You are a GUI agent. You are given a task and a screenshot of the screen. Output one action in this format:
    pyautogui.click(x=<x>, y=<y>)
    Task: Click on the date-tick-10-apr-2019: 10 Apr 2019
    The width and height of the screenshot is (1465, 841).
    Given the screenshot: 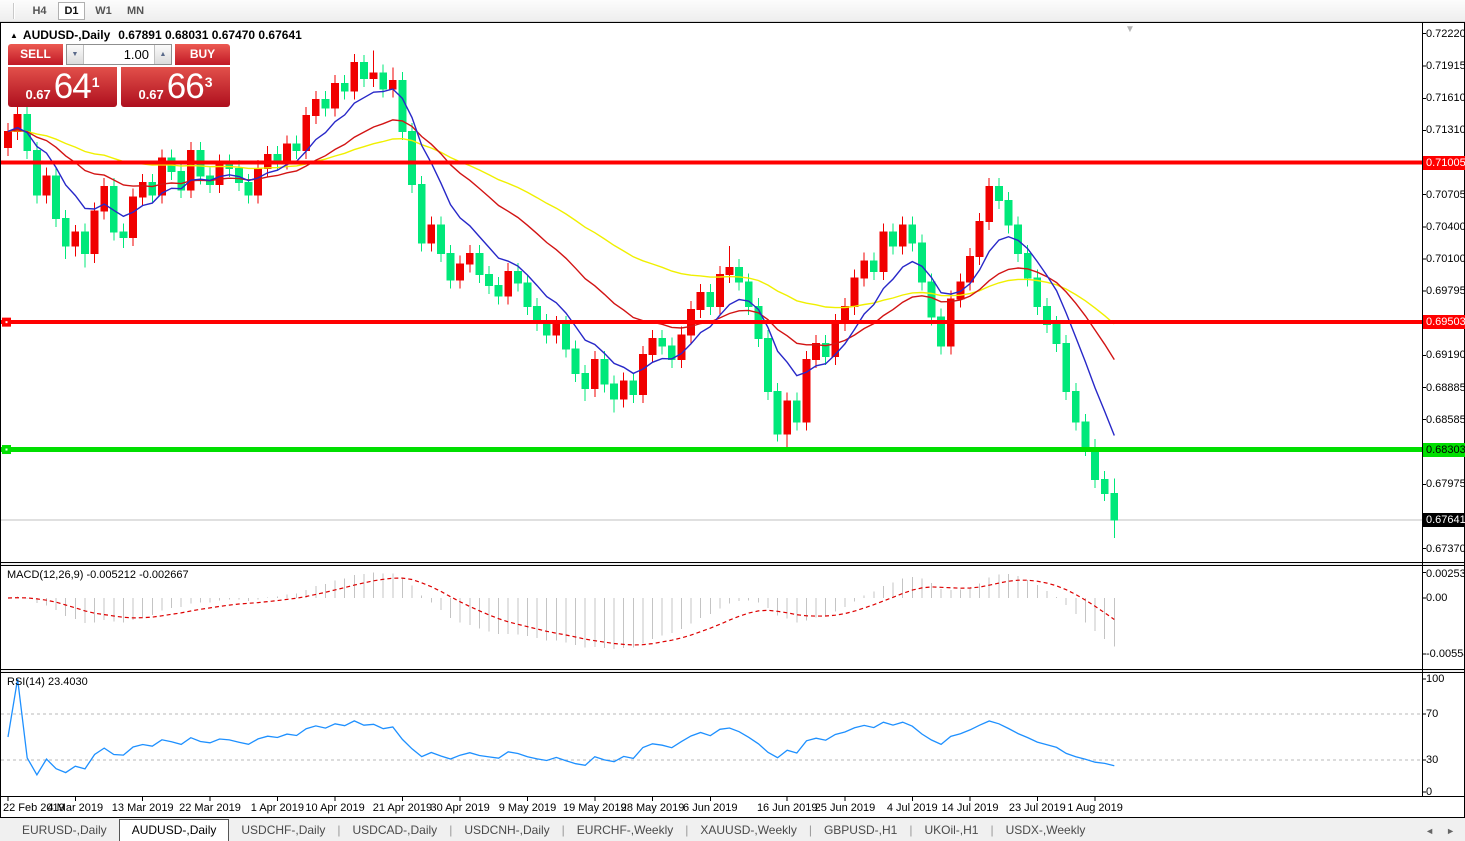 What is the action you would take?
    pyautogui.click(x=335, y=808)
    